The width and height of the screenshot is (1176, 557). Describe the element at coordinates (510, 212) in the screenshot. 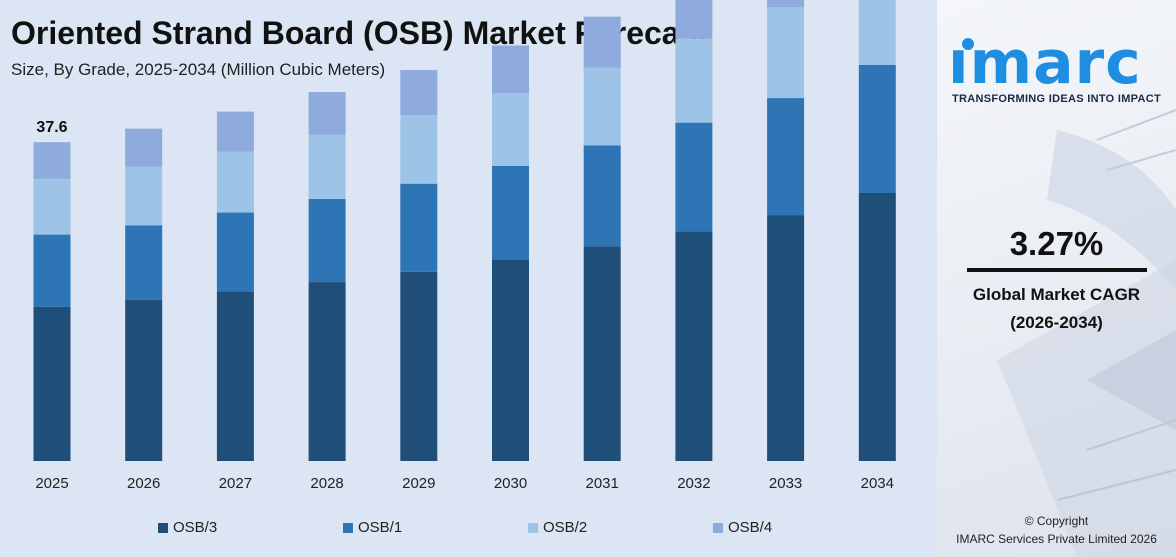

I see `bar-segment-osb1-2030` at that location.